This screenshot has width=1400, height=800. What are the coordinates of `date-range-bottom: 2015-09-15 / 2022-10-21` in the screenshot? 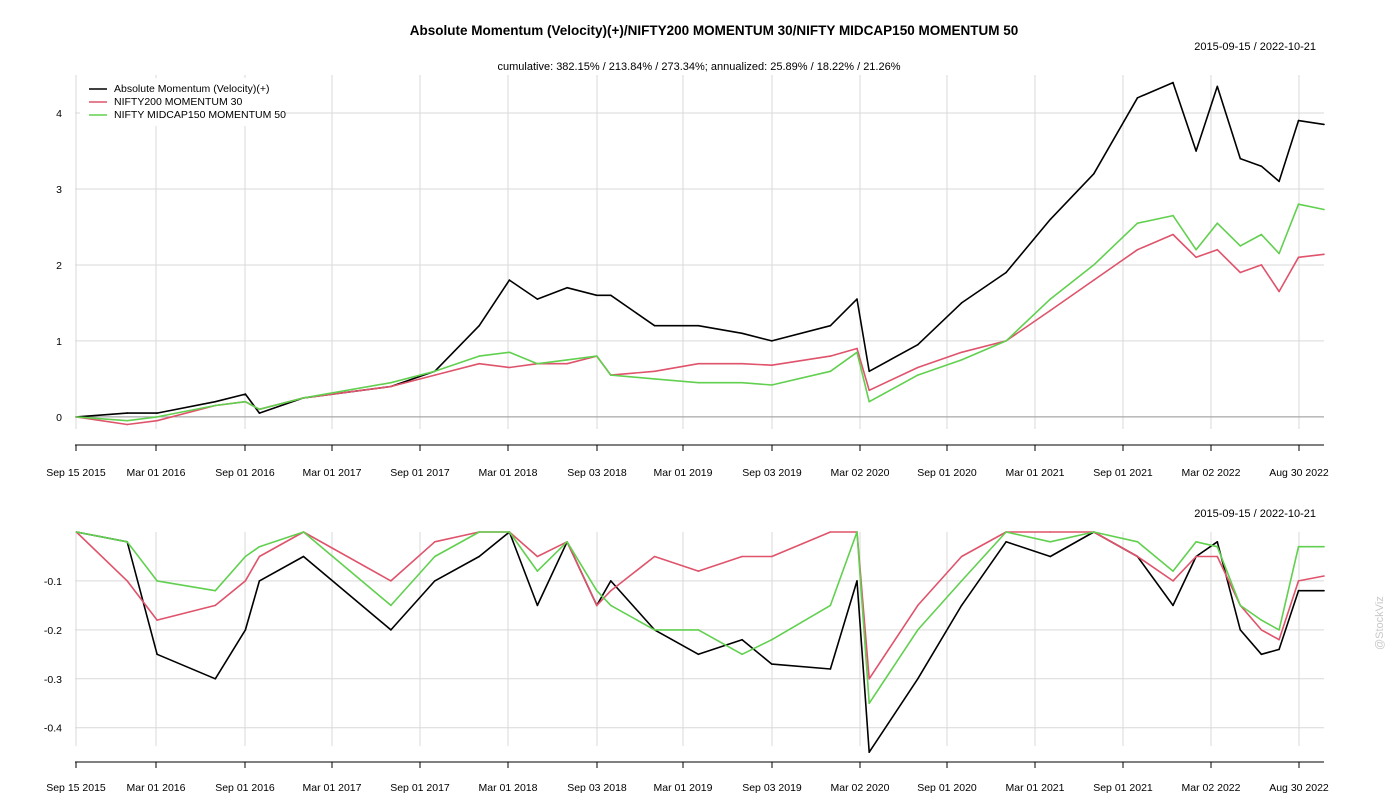 It's located at (1255, 514).